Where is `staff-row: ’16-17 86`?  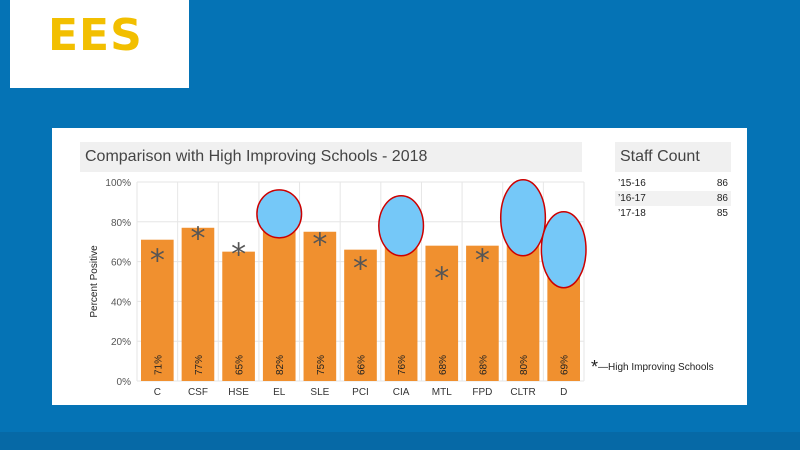
staff-row: ’16-17 86 is located at coordinates (673, 198).